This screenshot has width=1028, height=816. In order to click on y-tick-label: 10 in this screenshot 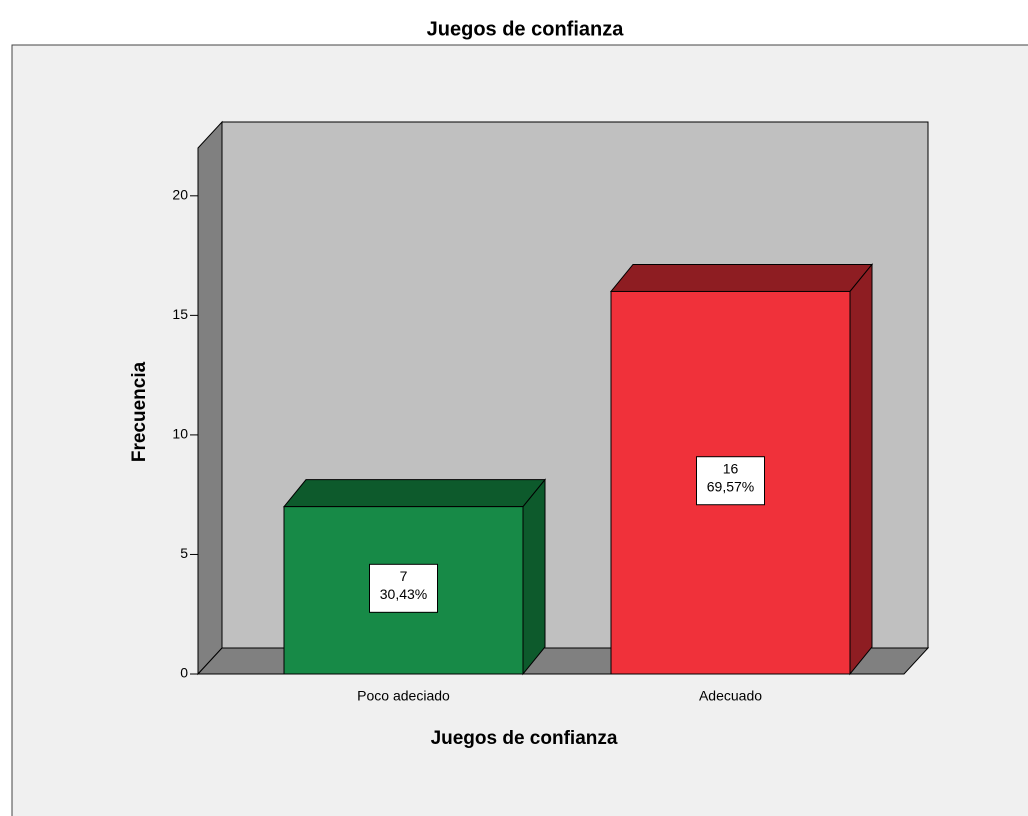, I will do `click(180, 434)`.